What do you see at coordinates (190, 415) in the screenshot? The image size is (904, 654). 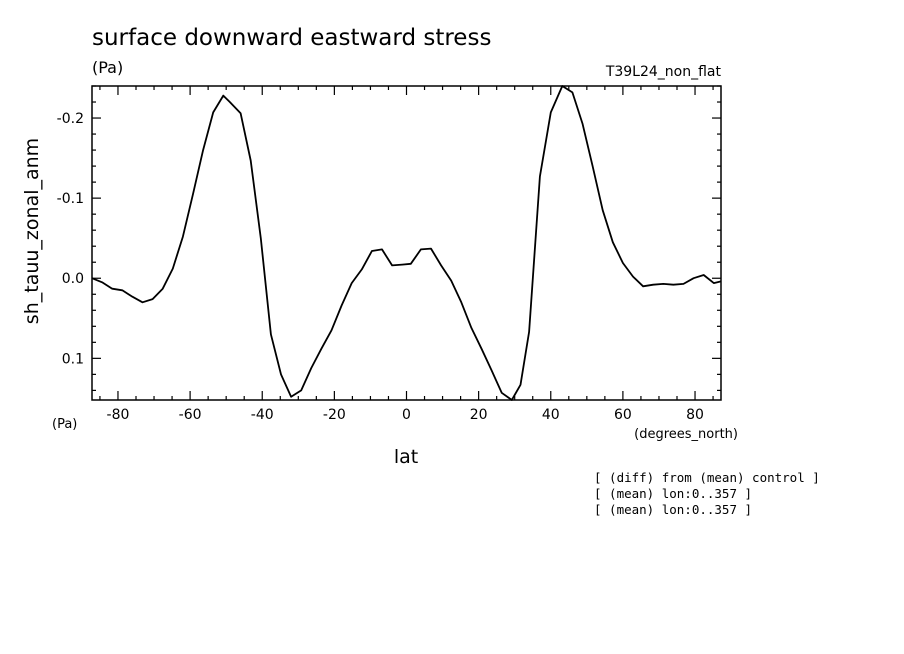 I see `x-tick-label: -60` at bounding box center [190, 415].